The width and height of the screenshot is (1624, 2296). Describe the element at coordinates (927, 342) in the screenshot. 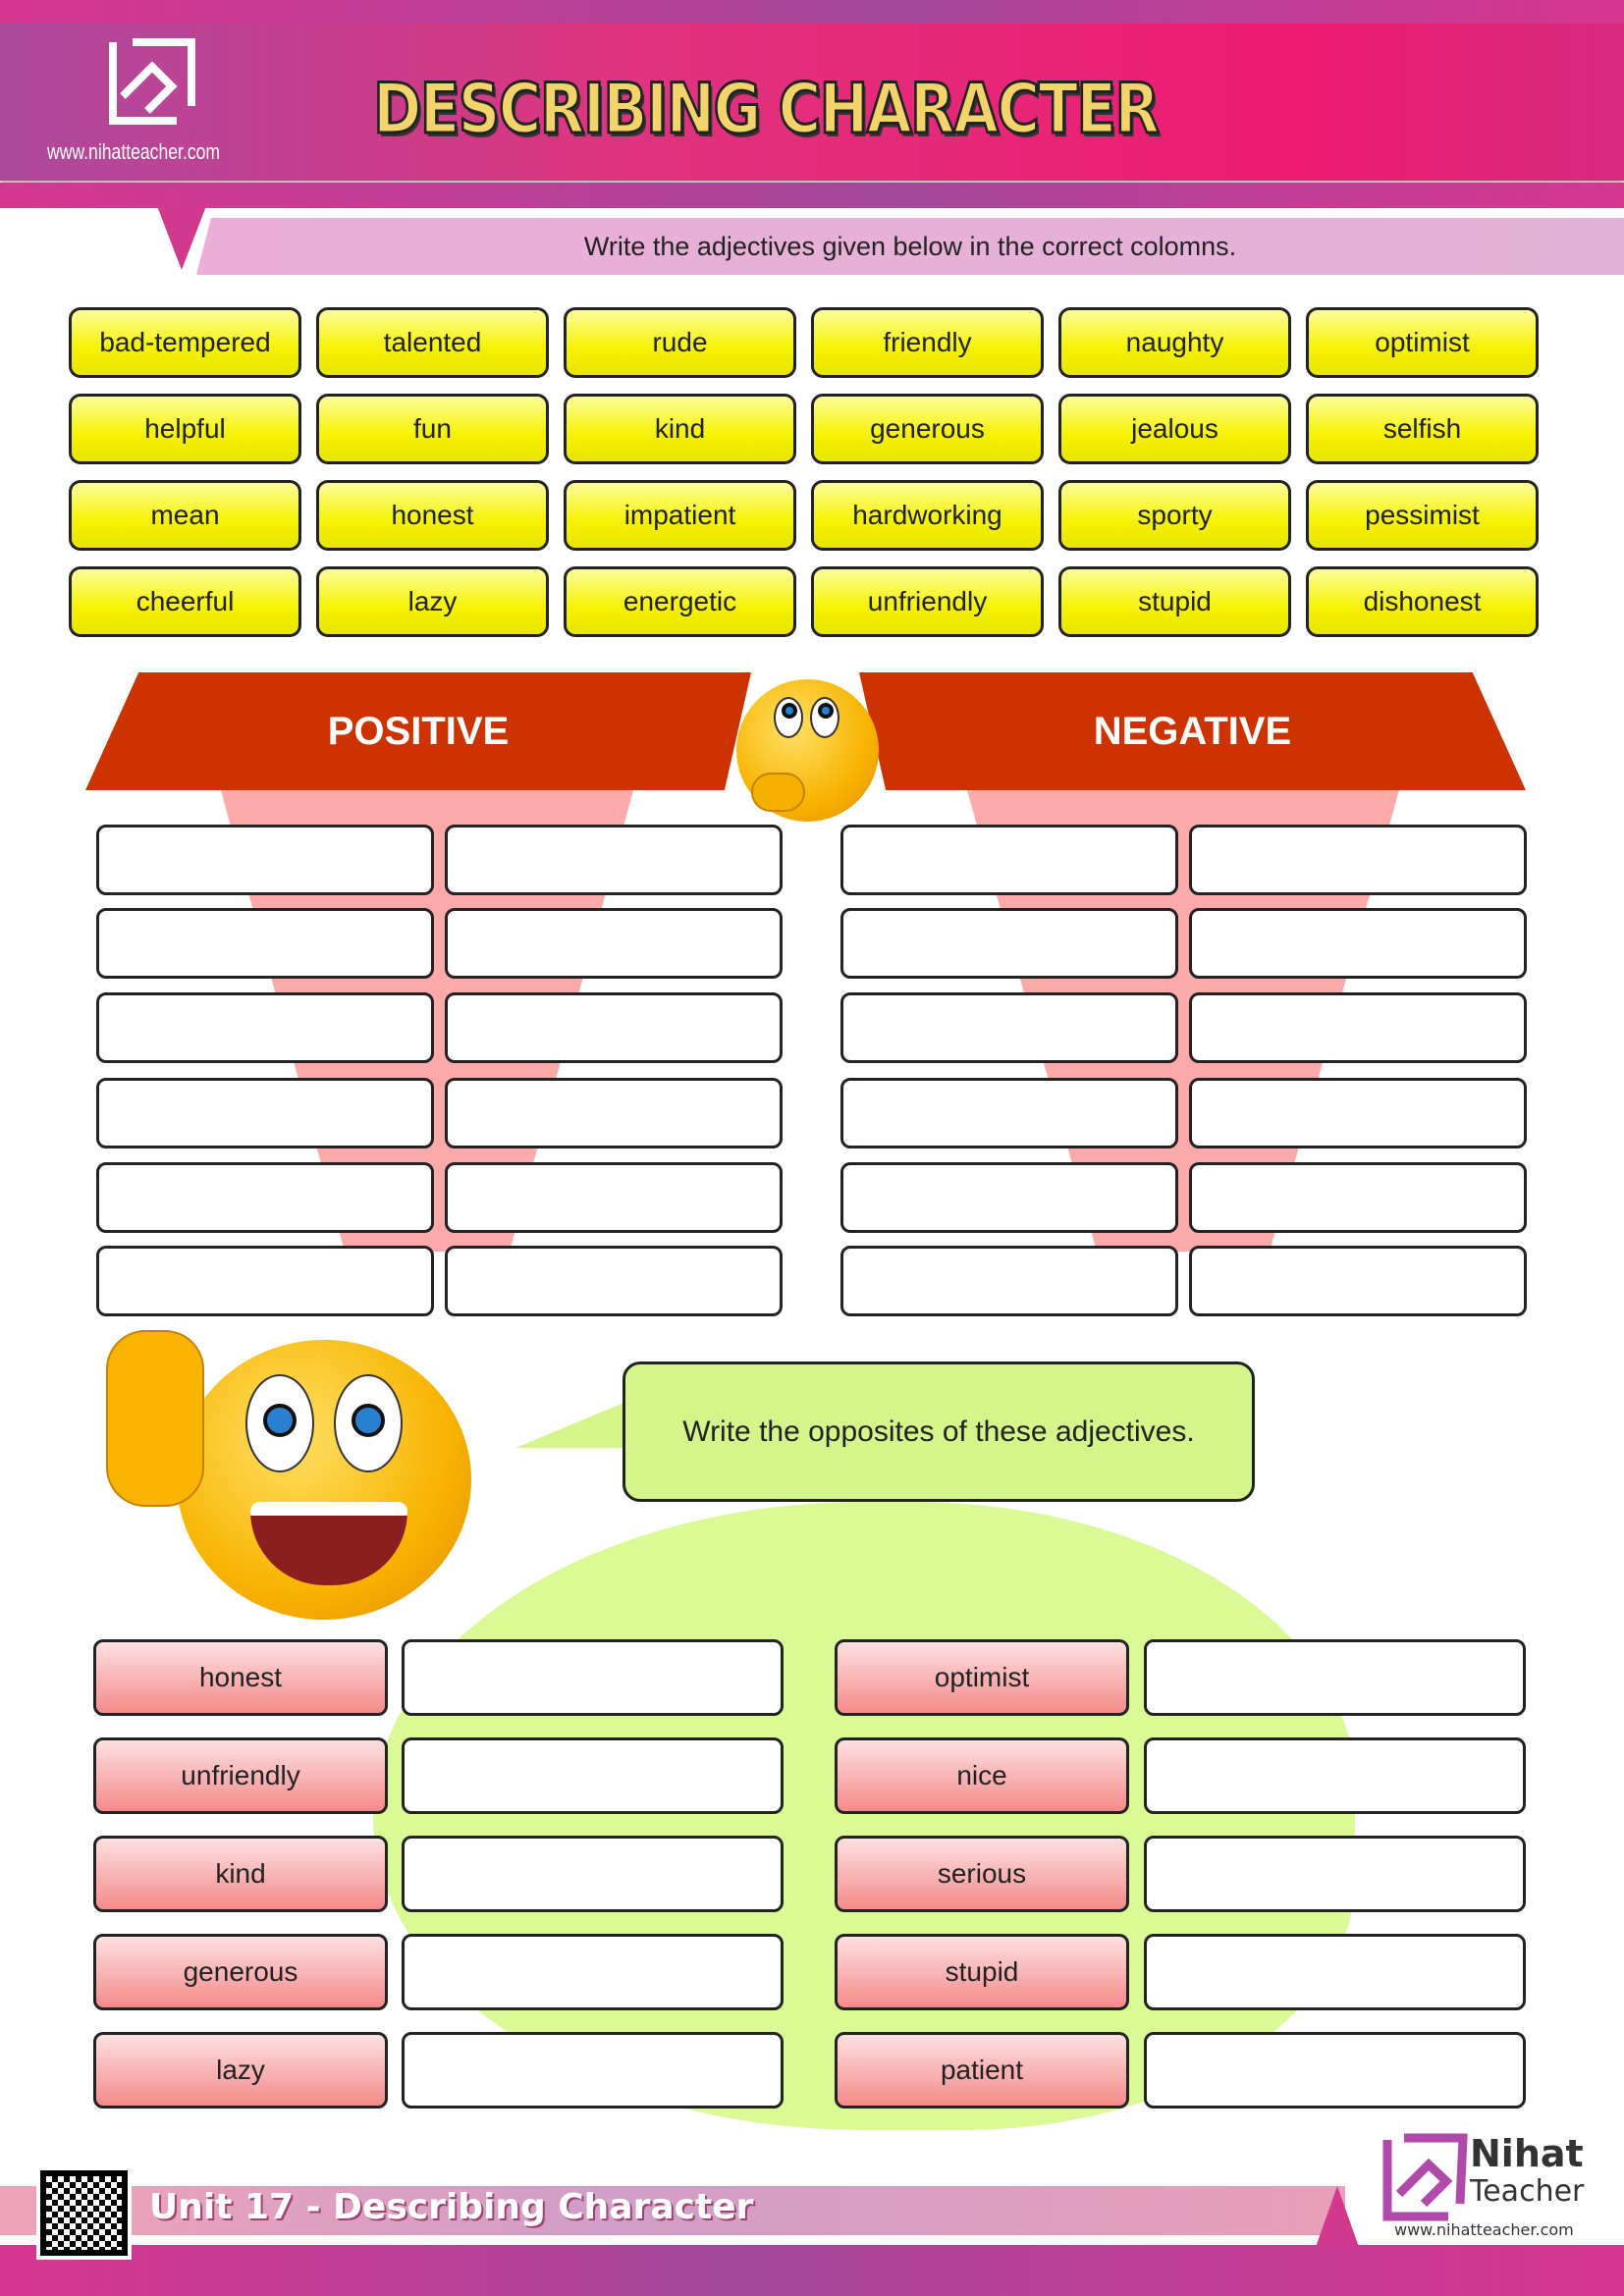

I see `word-tile: friendly` at that location.